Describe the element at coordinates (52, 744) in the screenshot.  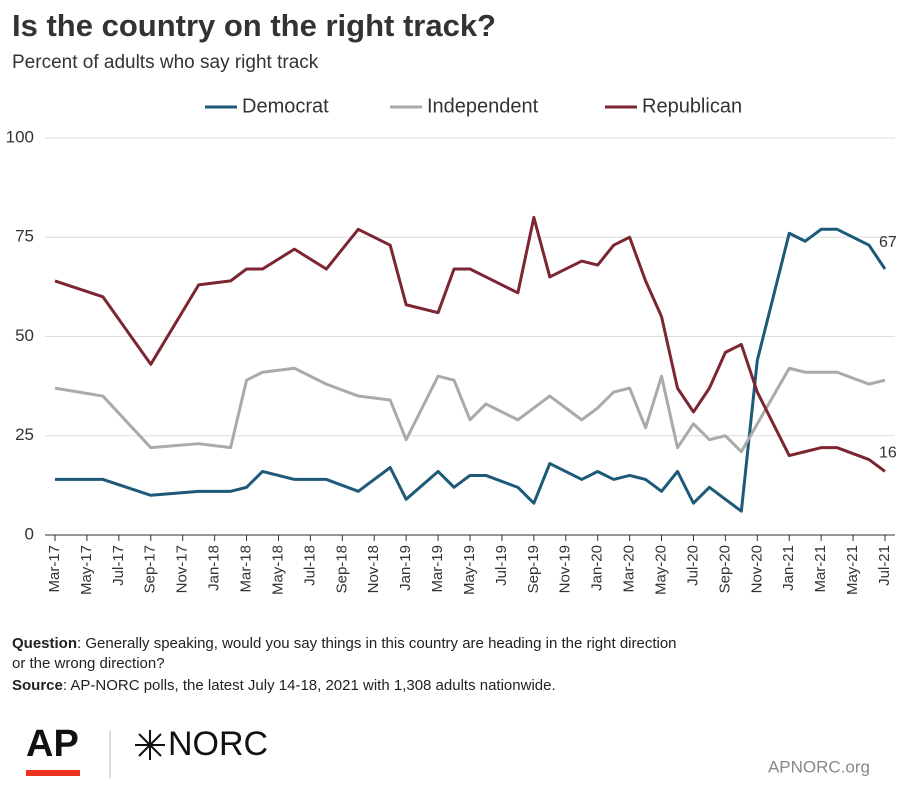
I see `ap-logo: AP` at that location.